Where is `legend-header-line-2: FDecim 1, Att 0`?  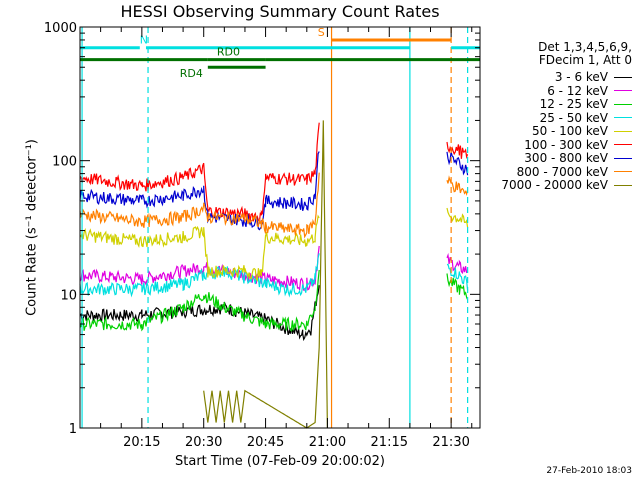 legend-header-line-2: FDecim 1, Att 0 is located at coordinates (585, 60).